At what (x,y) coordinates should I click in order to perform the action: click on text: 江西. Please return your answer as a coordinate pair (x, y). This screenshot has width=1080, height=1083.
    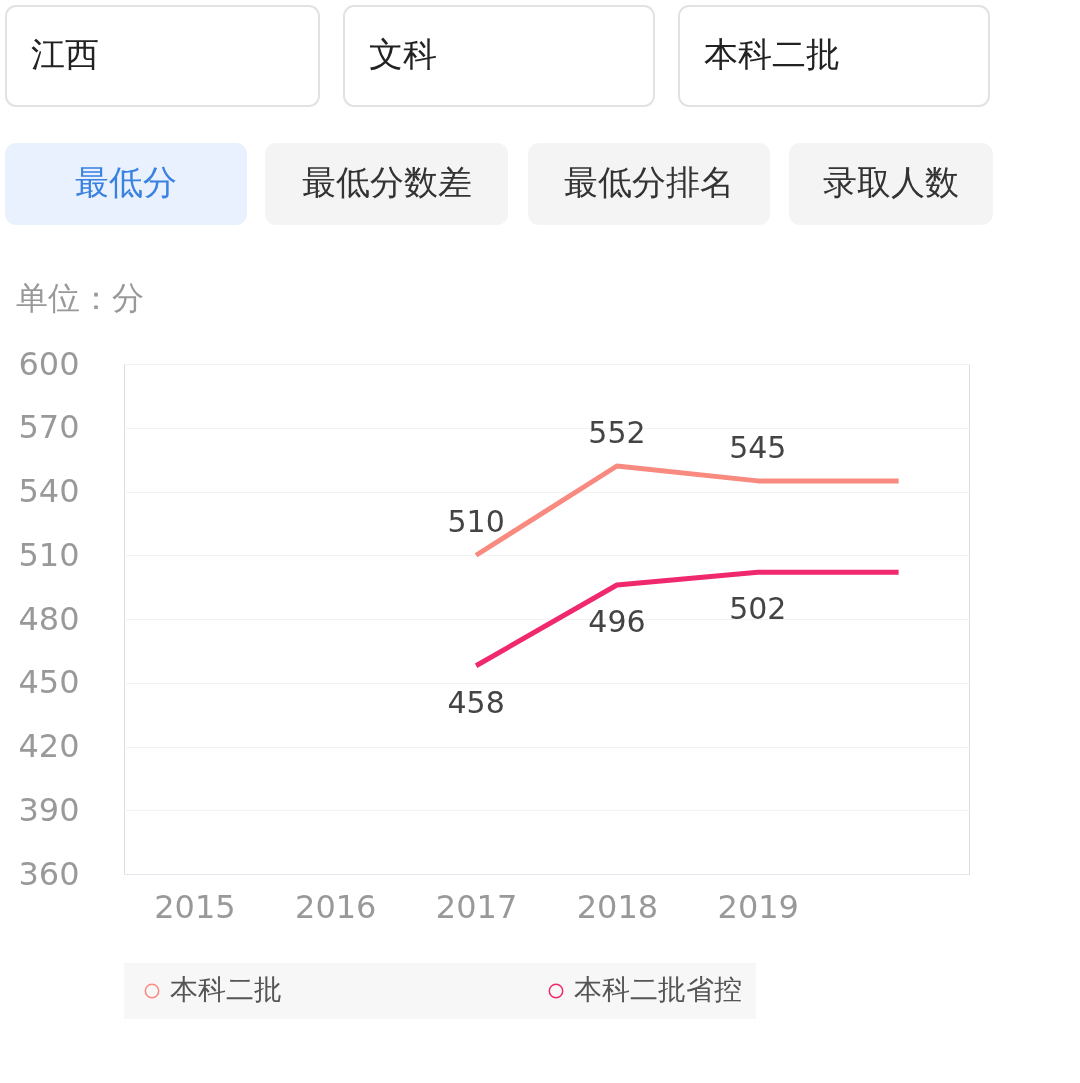
    Looking at the image, I should click on (65, 54).